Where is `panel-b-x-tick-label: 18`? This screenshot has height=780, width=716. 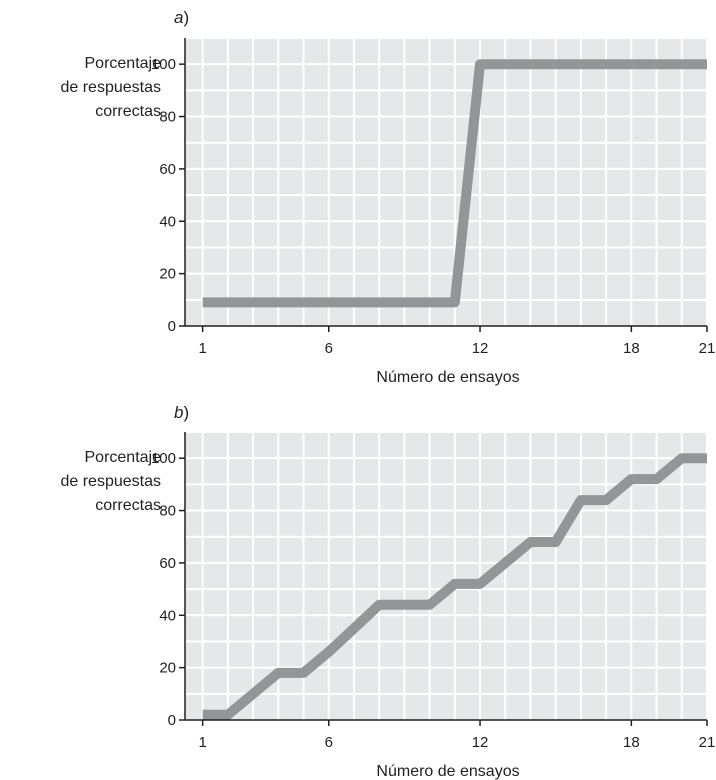
panel-b-x-tick-label: 18 is located at coordinates (631, 742).